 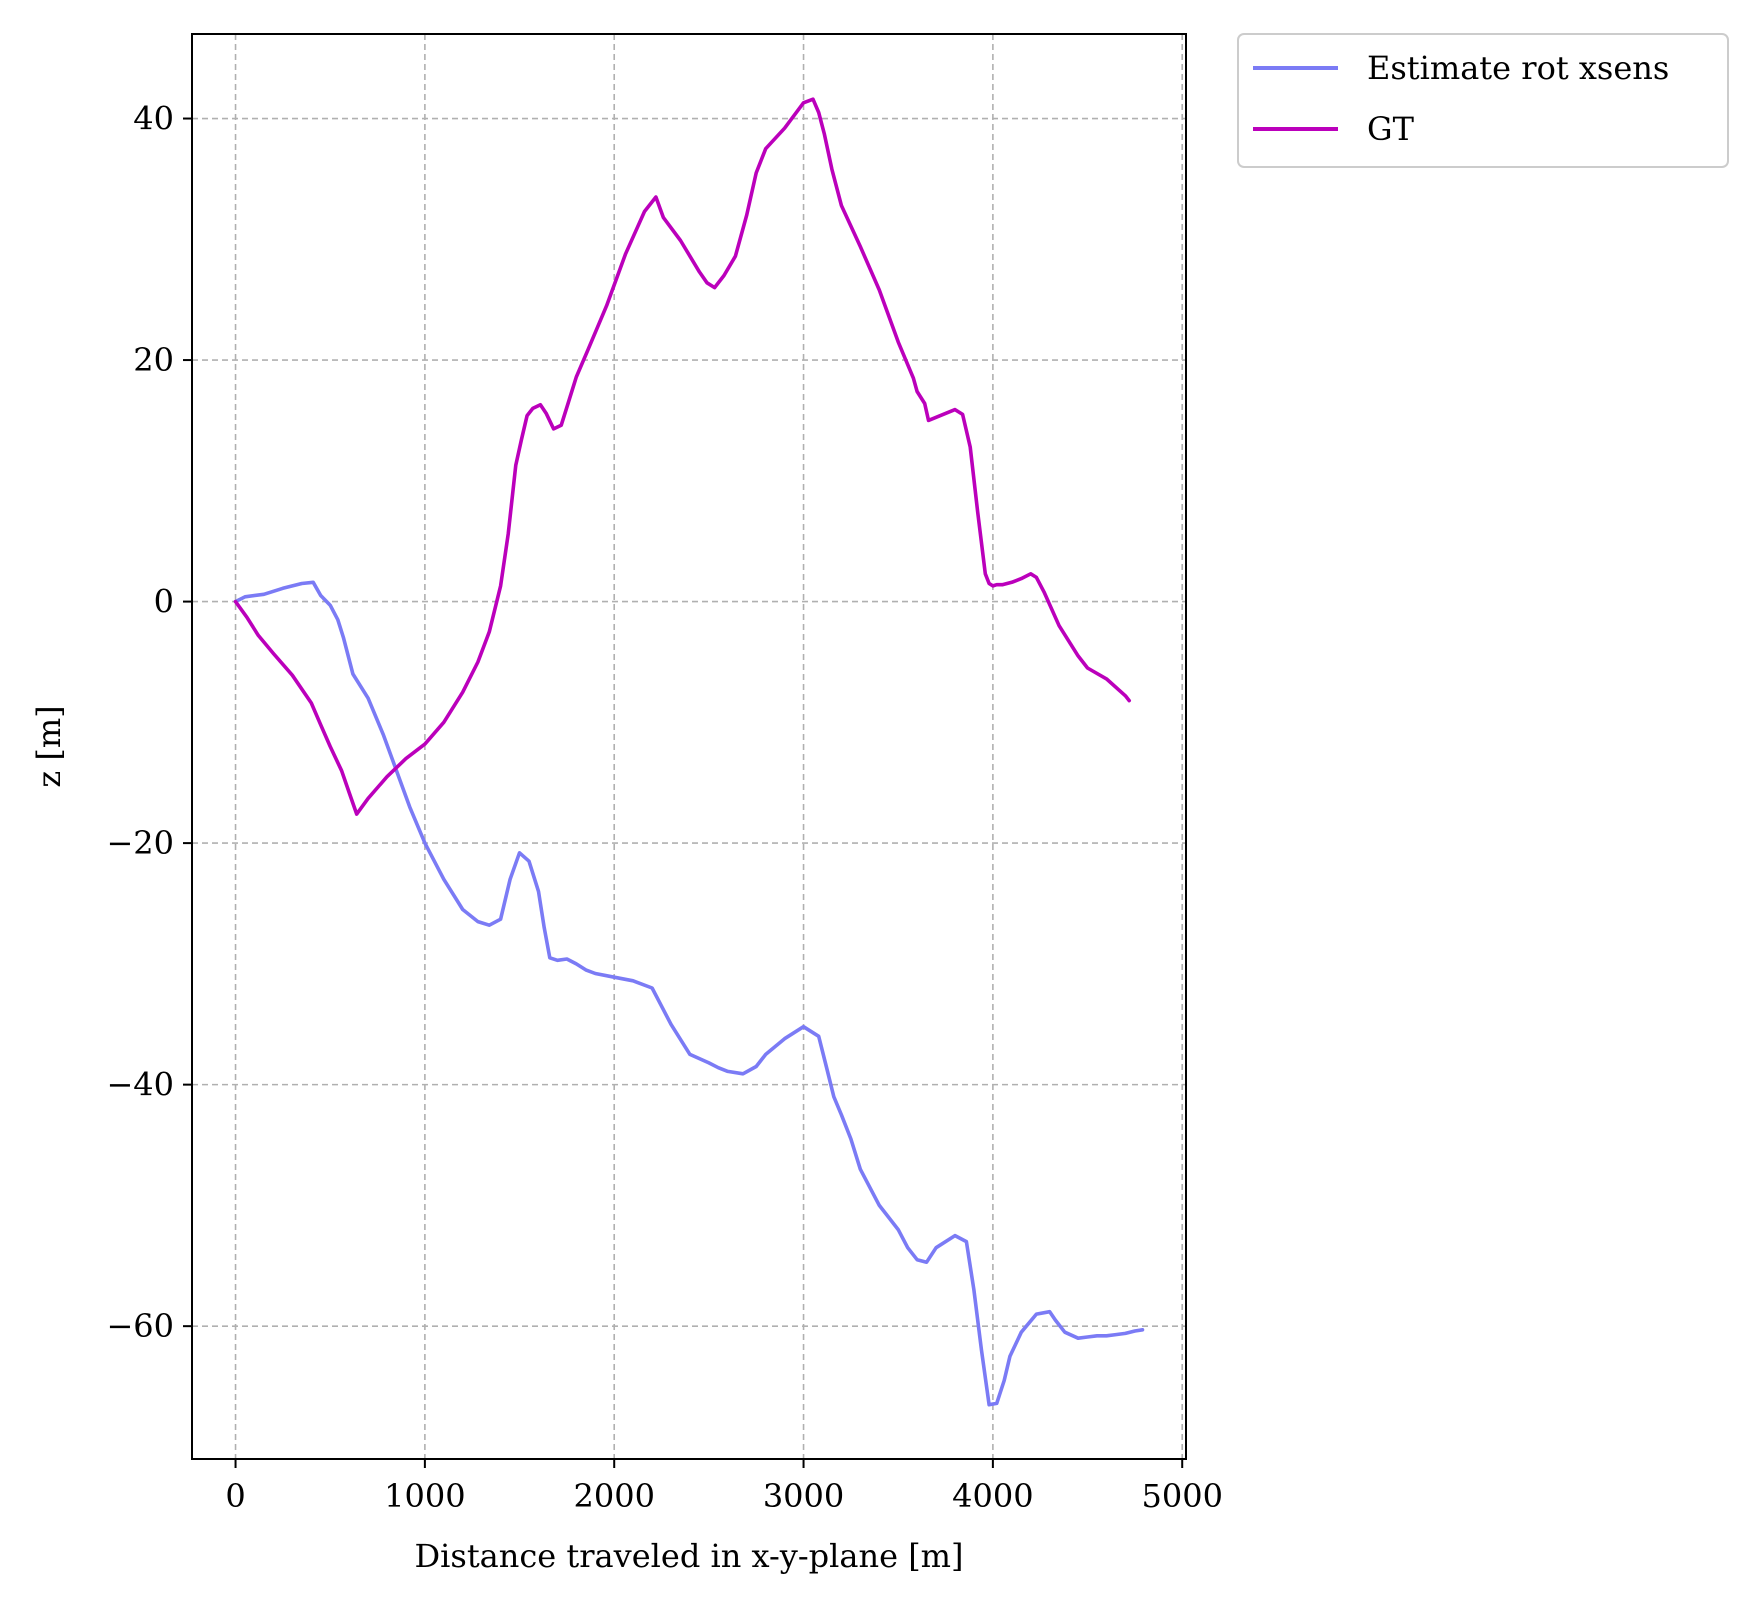 What do you see at coordinates (140, 1085) in the screenshot?
I see `y-tick-label: −40` at bounding box center [140, 1085].